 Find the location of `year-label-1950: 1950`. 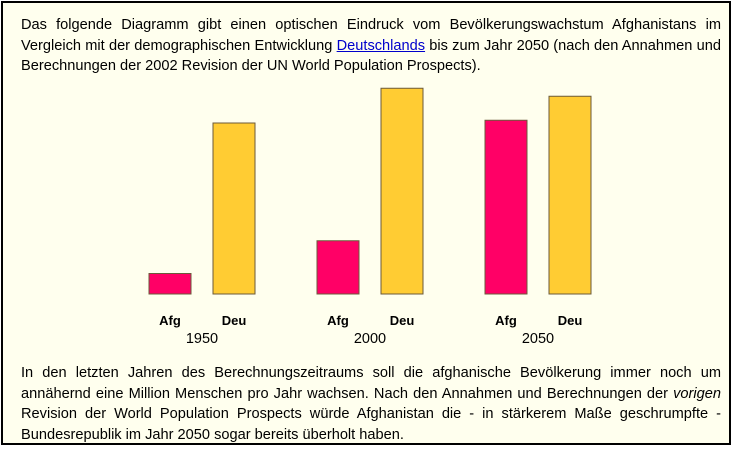

year-label-1950: 1950 is located at coordinates (202, 339).